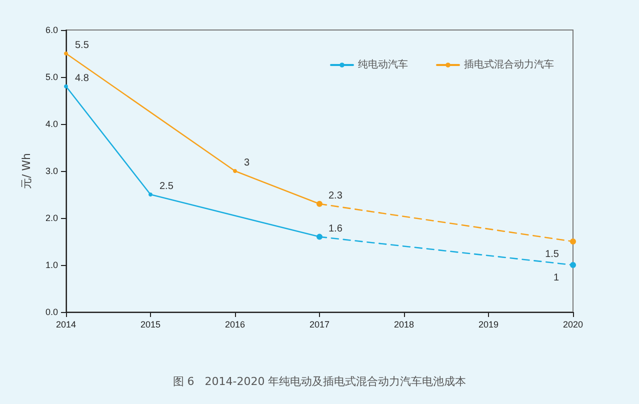 The width and height of the screenshot is (639, 404). Describe the element at coordinates (247, 163) in the screenshot. I see `data-label: 3` at that location.